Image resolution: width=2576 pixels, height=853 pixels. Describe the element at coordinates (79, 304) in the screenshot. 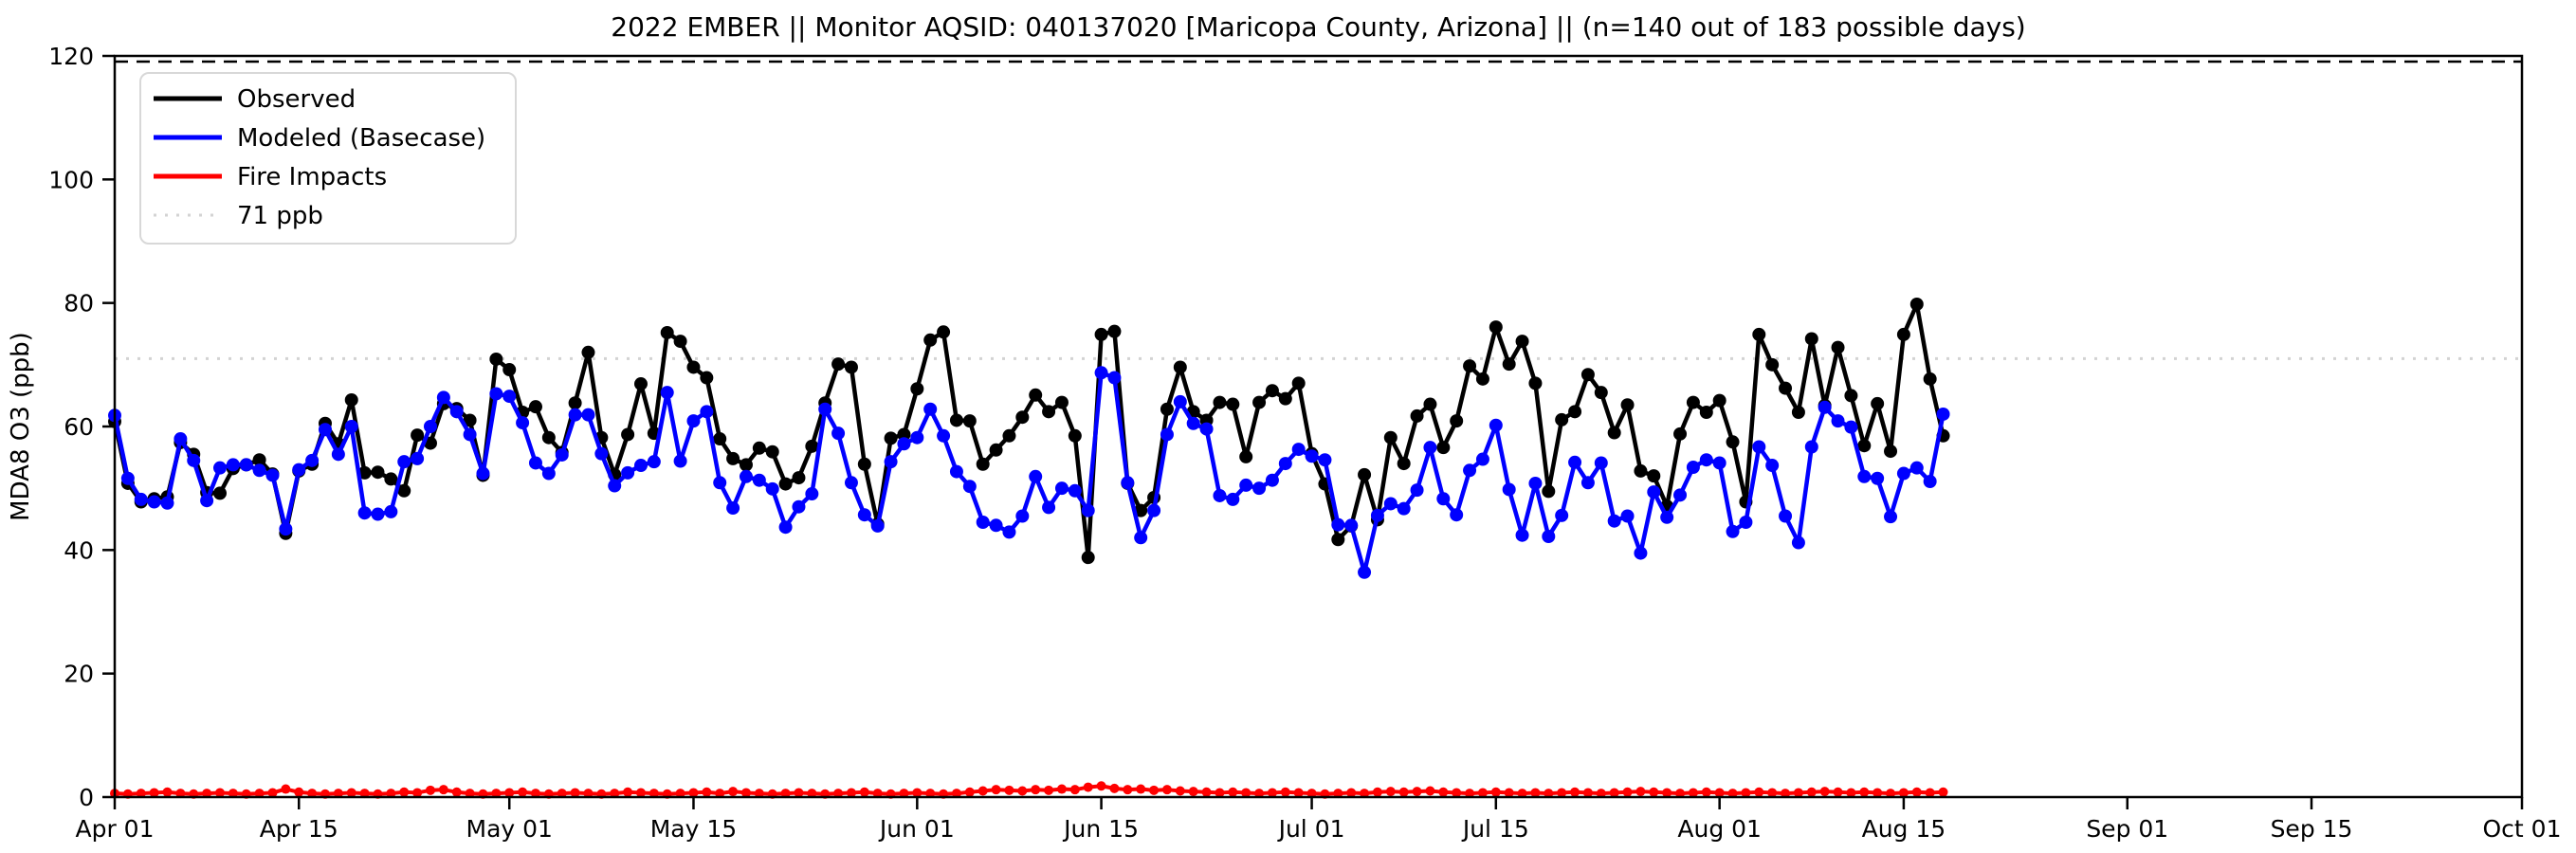

I see `y-tick-label: 80` at that location.